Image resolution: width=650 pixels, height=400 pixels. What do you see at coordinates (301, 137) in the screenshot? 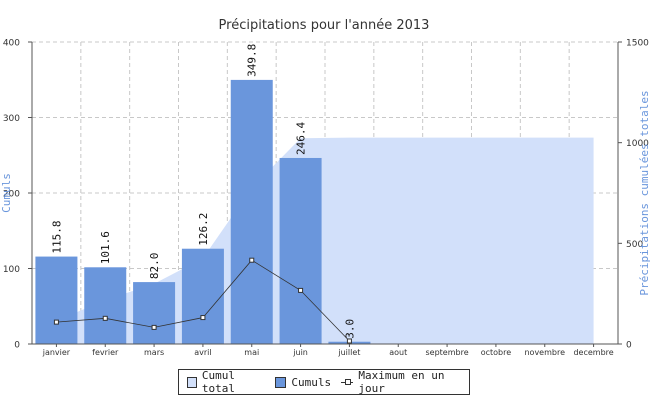
I see `bar-value-label: 246.4` at bounding box center [301, 137].